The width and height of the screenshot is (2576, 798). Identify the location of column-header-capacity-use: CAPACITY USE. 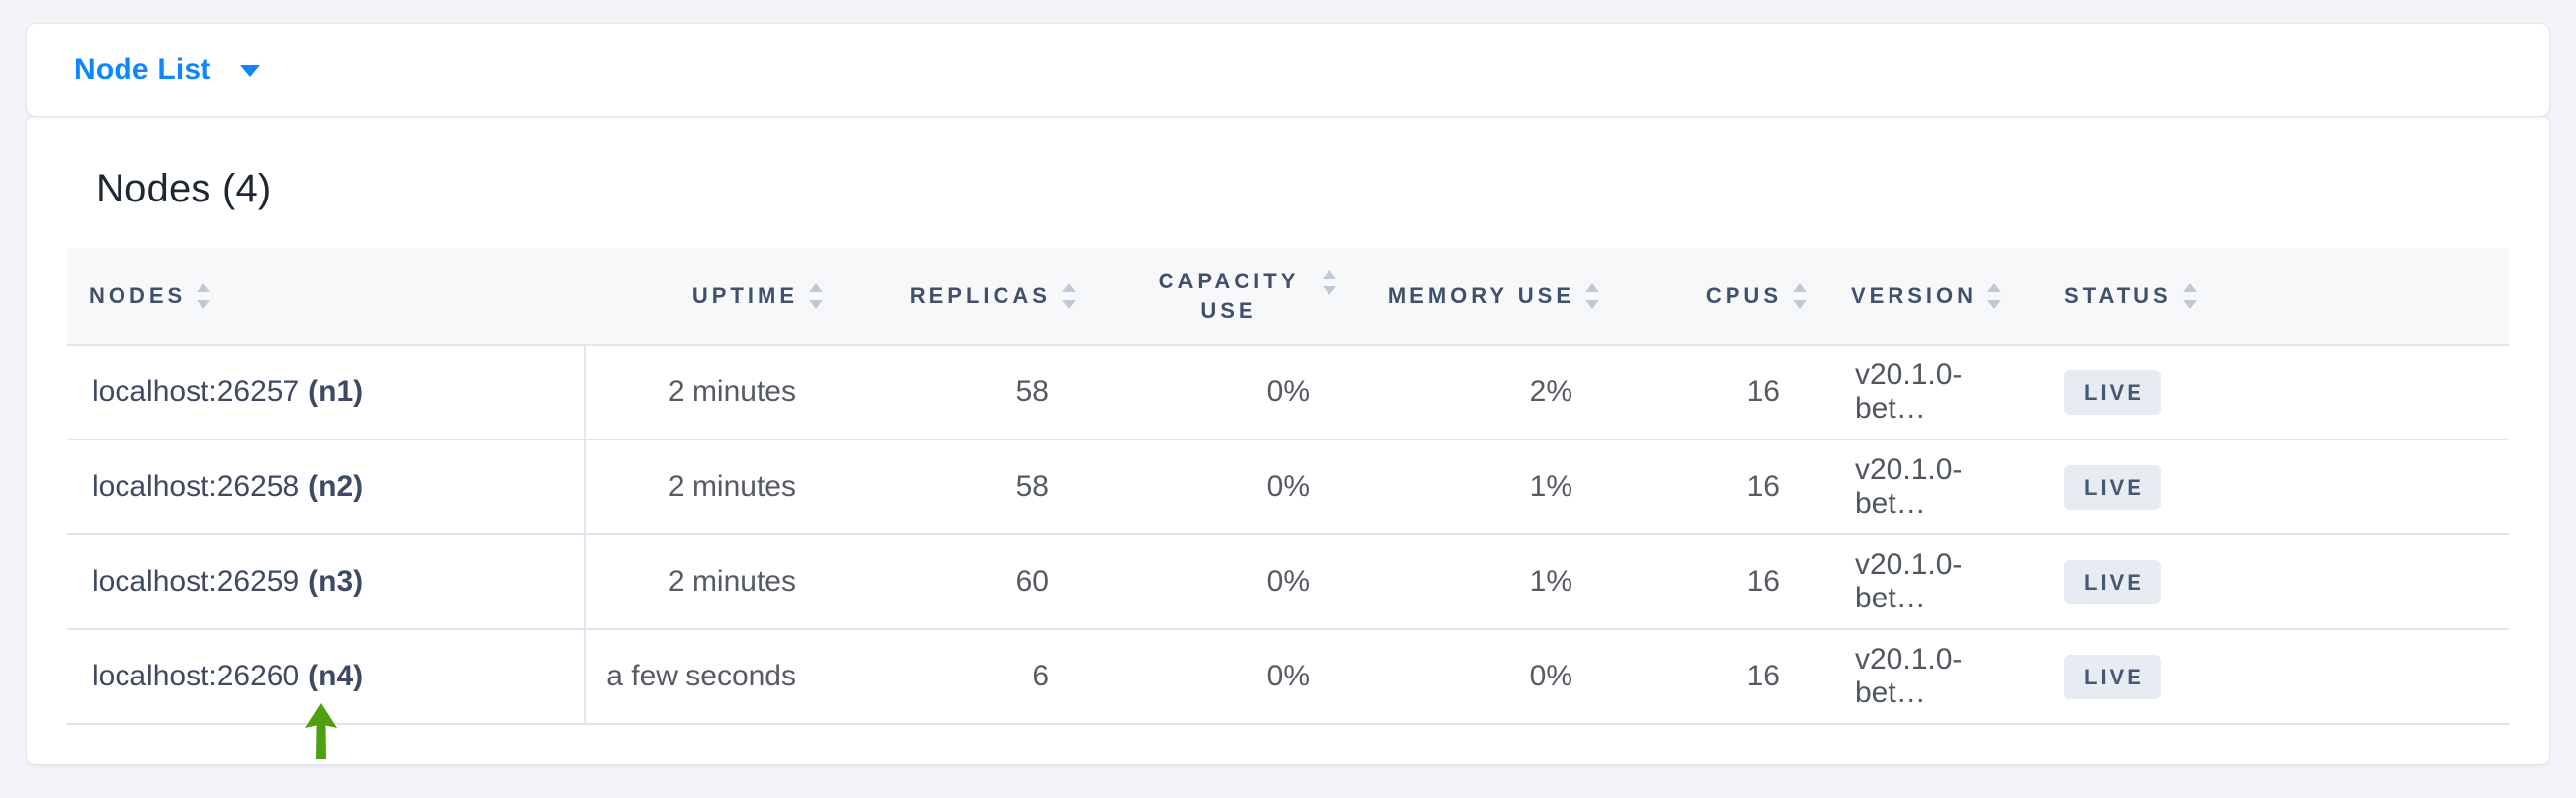
(1215, 297).